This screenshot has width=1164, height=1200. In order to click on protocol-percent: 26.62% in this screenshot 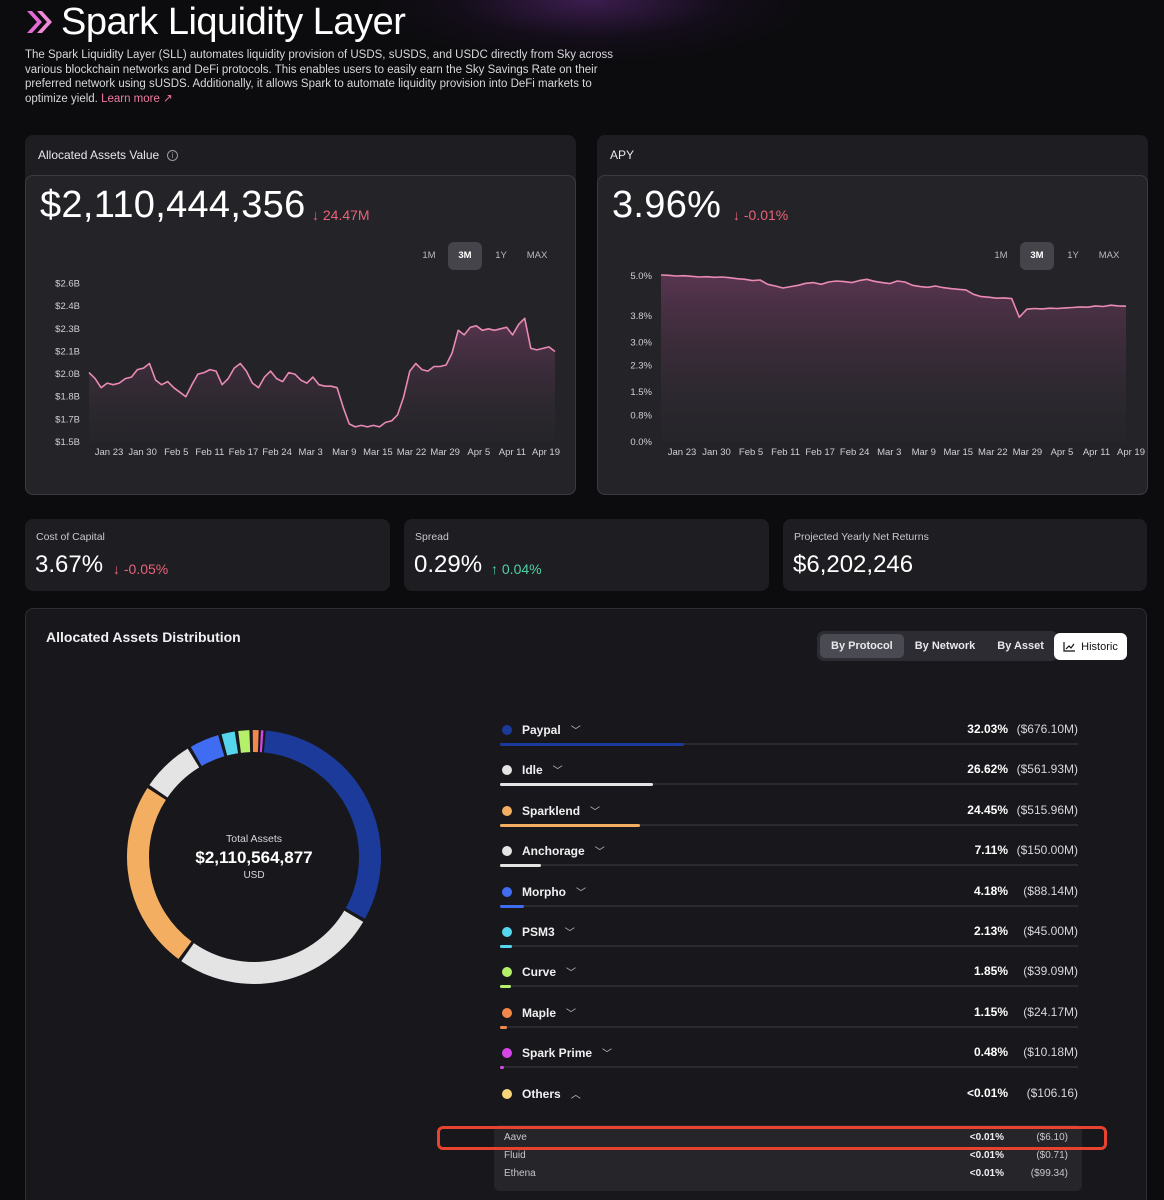, I will do `click(987, 769)`.